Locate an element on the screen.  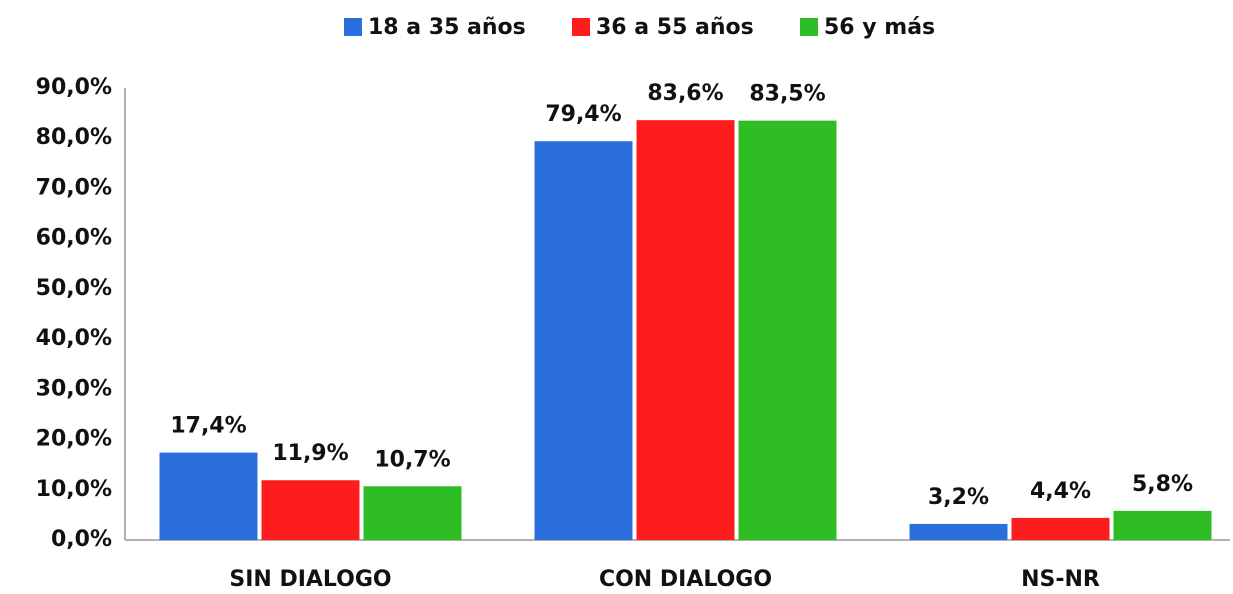
y-tick-label: 80,0% is located at coordinates (74, 137).